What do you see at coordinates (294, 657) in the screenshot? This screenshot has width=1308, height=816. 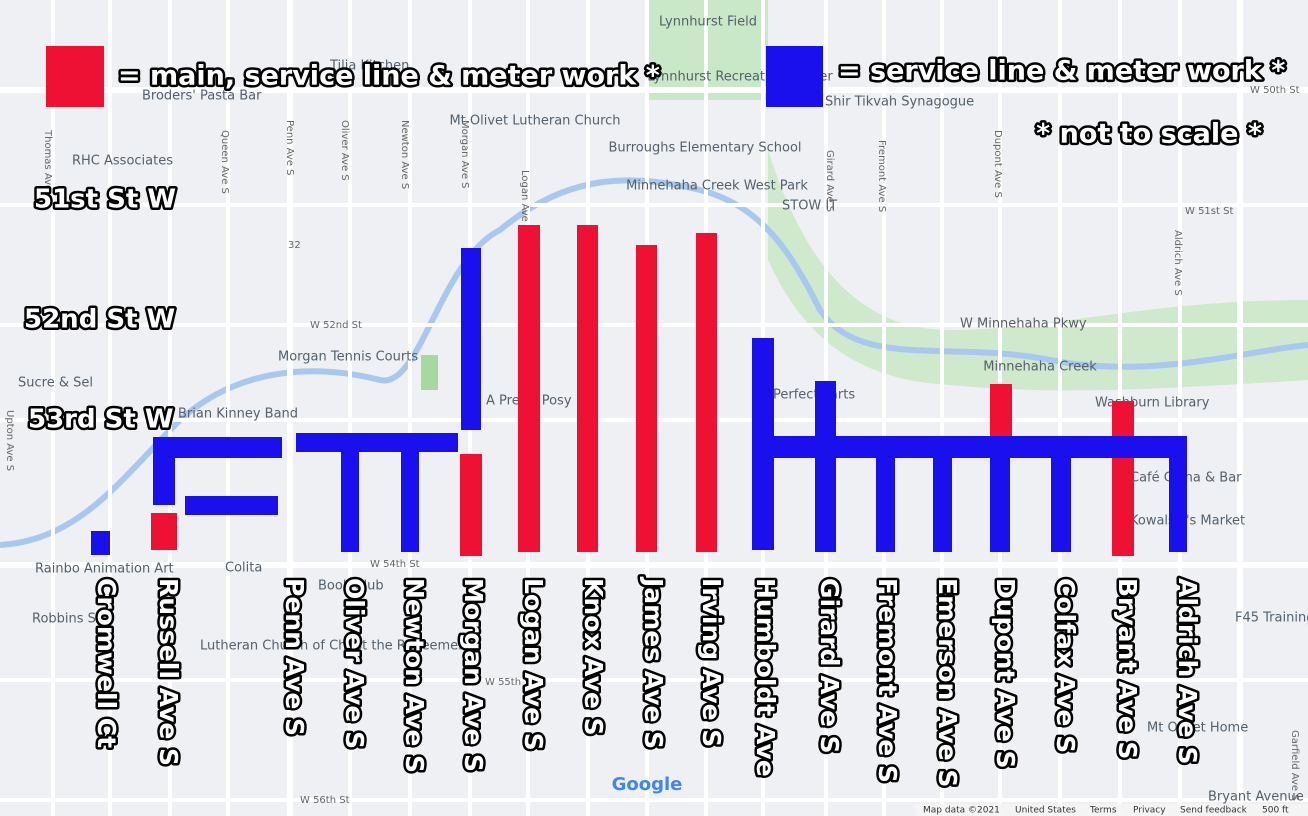 I see `avenue-label: Penn Ave S` at bounding box center [294, 657].